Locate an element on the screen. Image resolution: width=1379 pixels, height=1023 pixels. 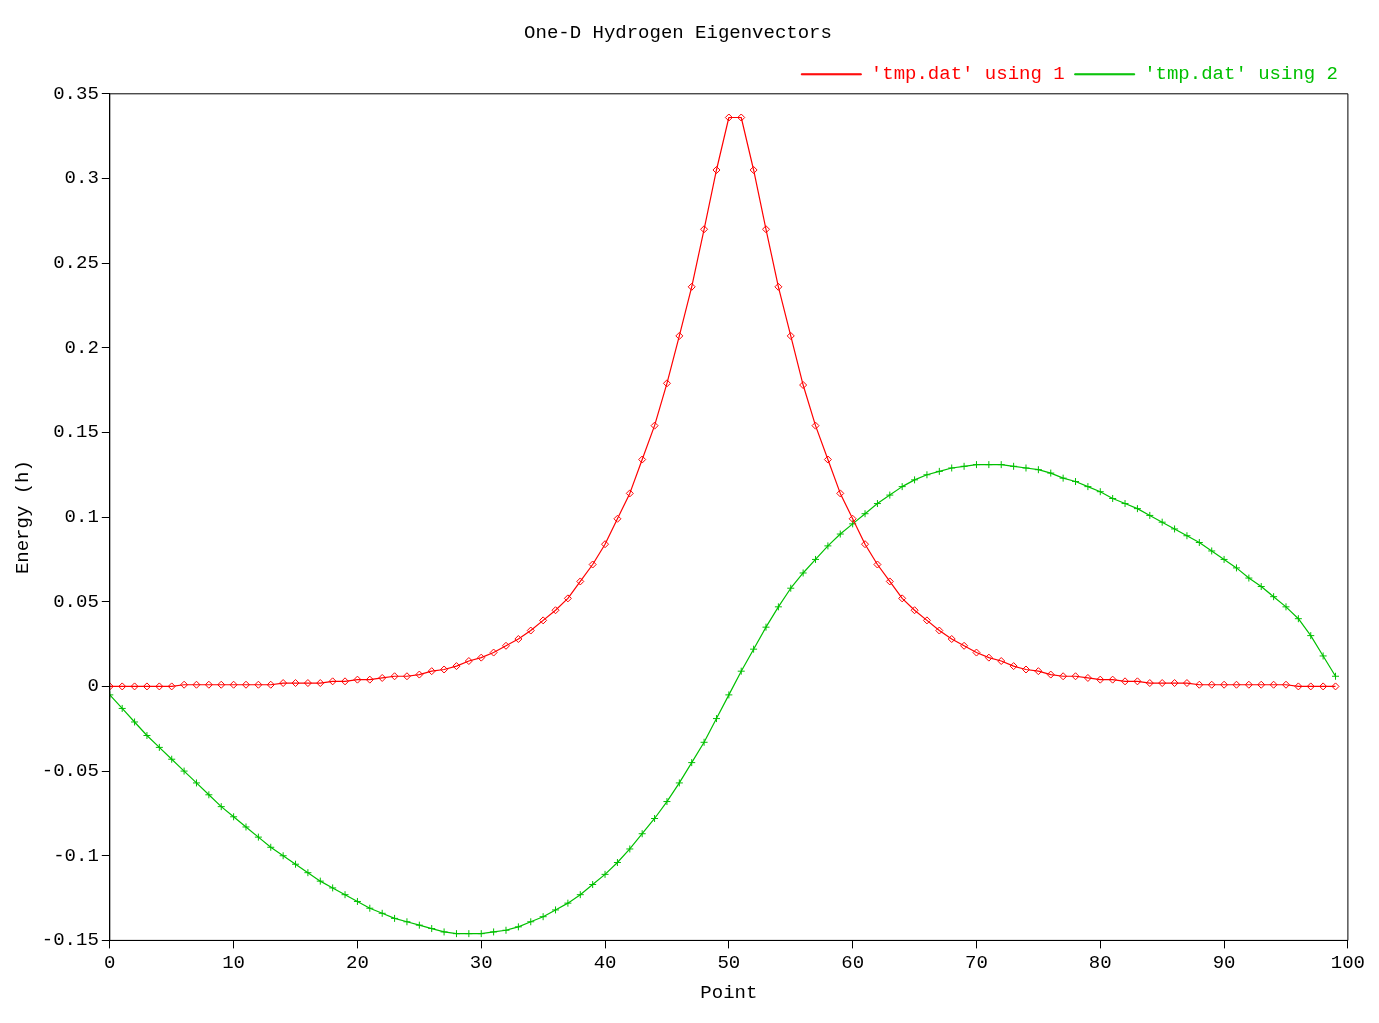
y-tick-label: 0.1 is located at coordinates (81, 517).